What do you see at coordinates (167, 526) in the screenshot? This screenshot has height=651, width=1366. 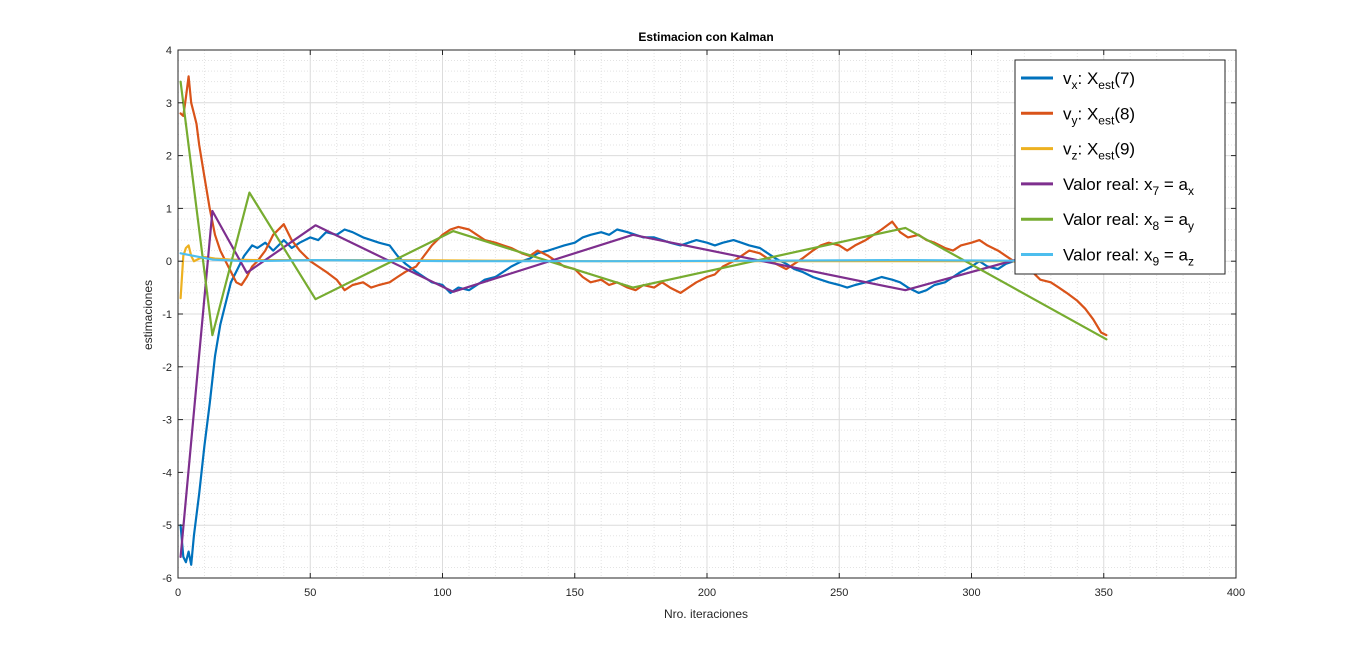 I see `y-tick-label: -5` at bounding box center [167, 526].